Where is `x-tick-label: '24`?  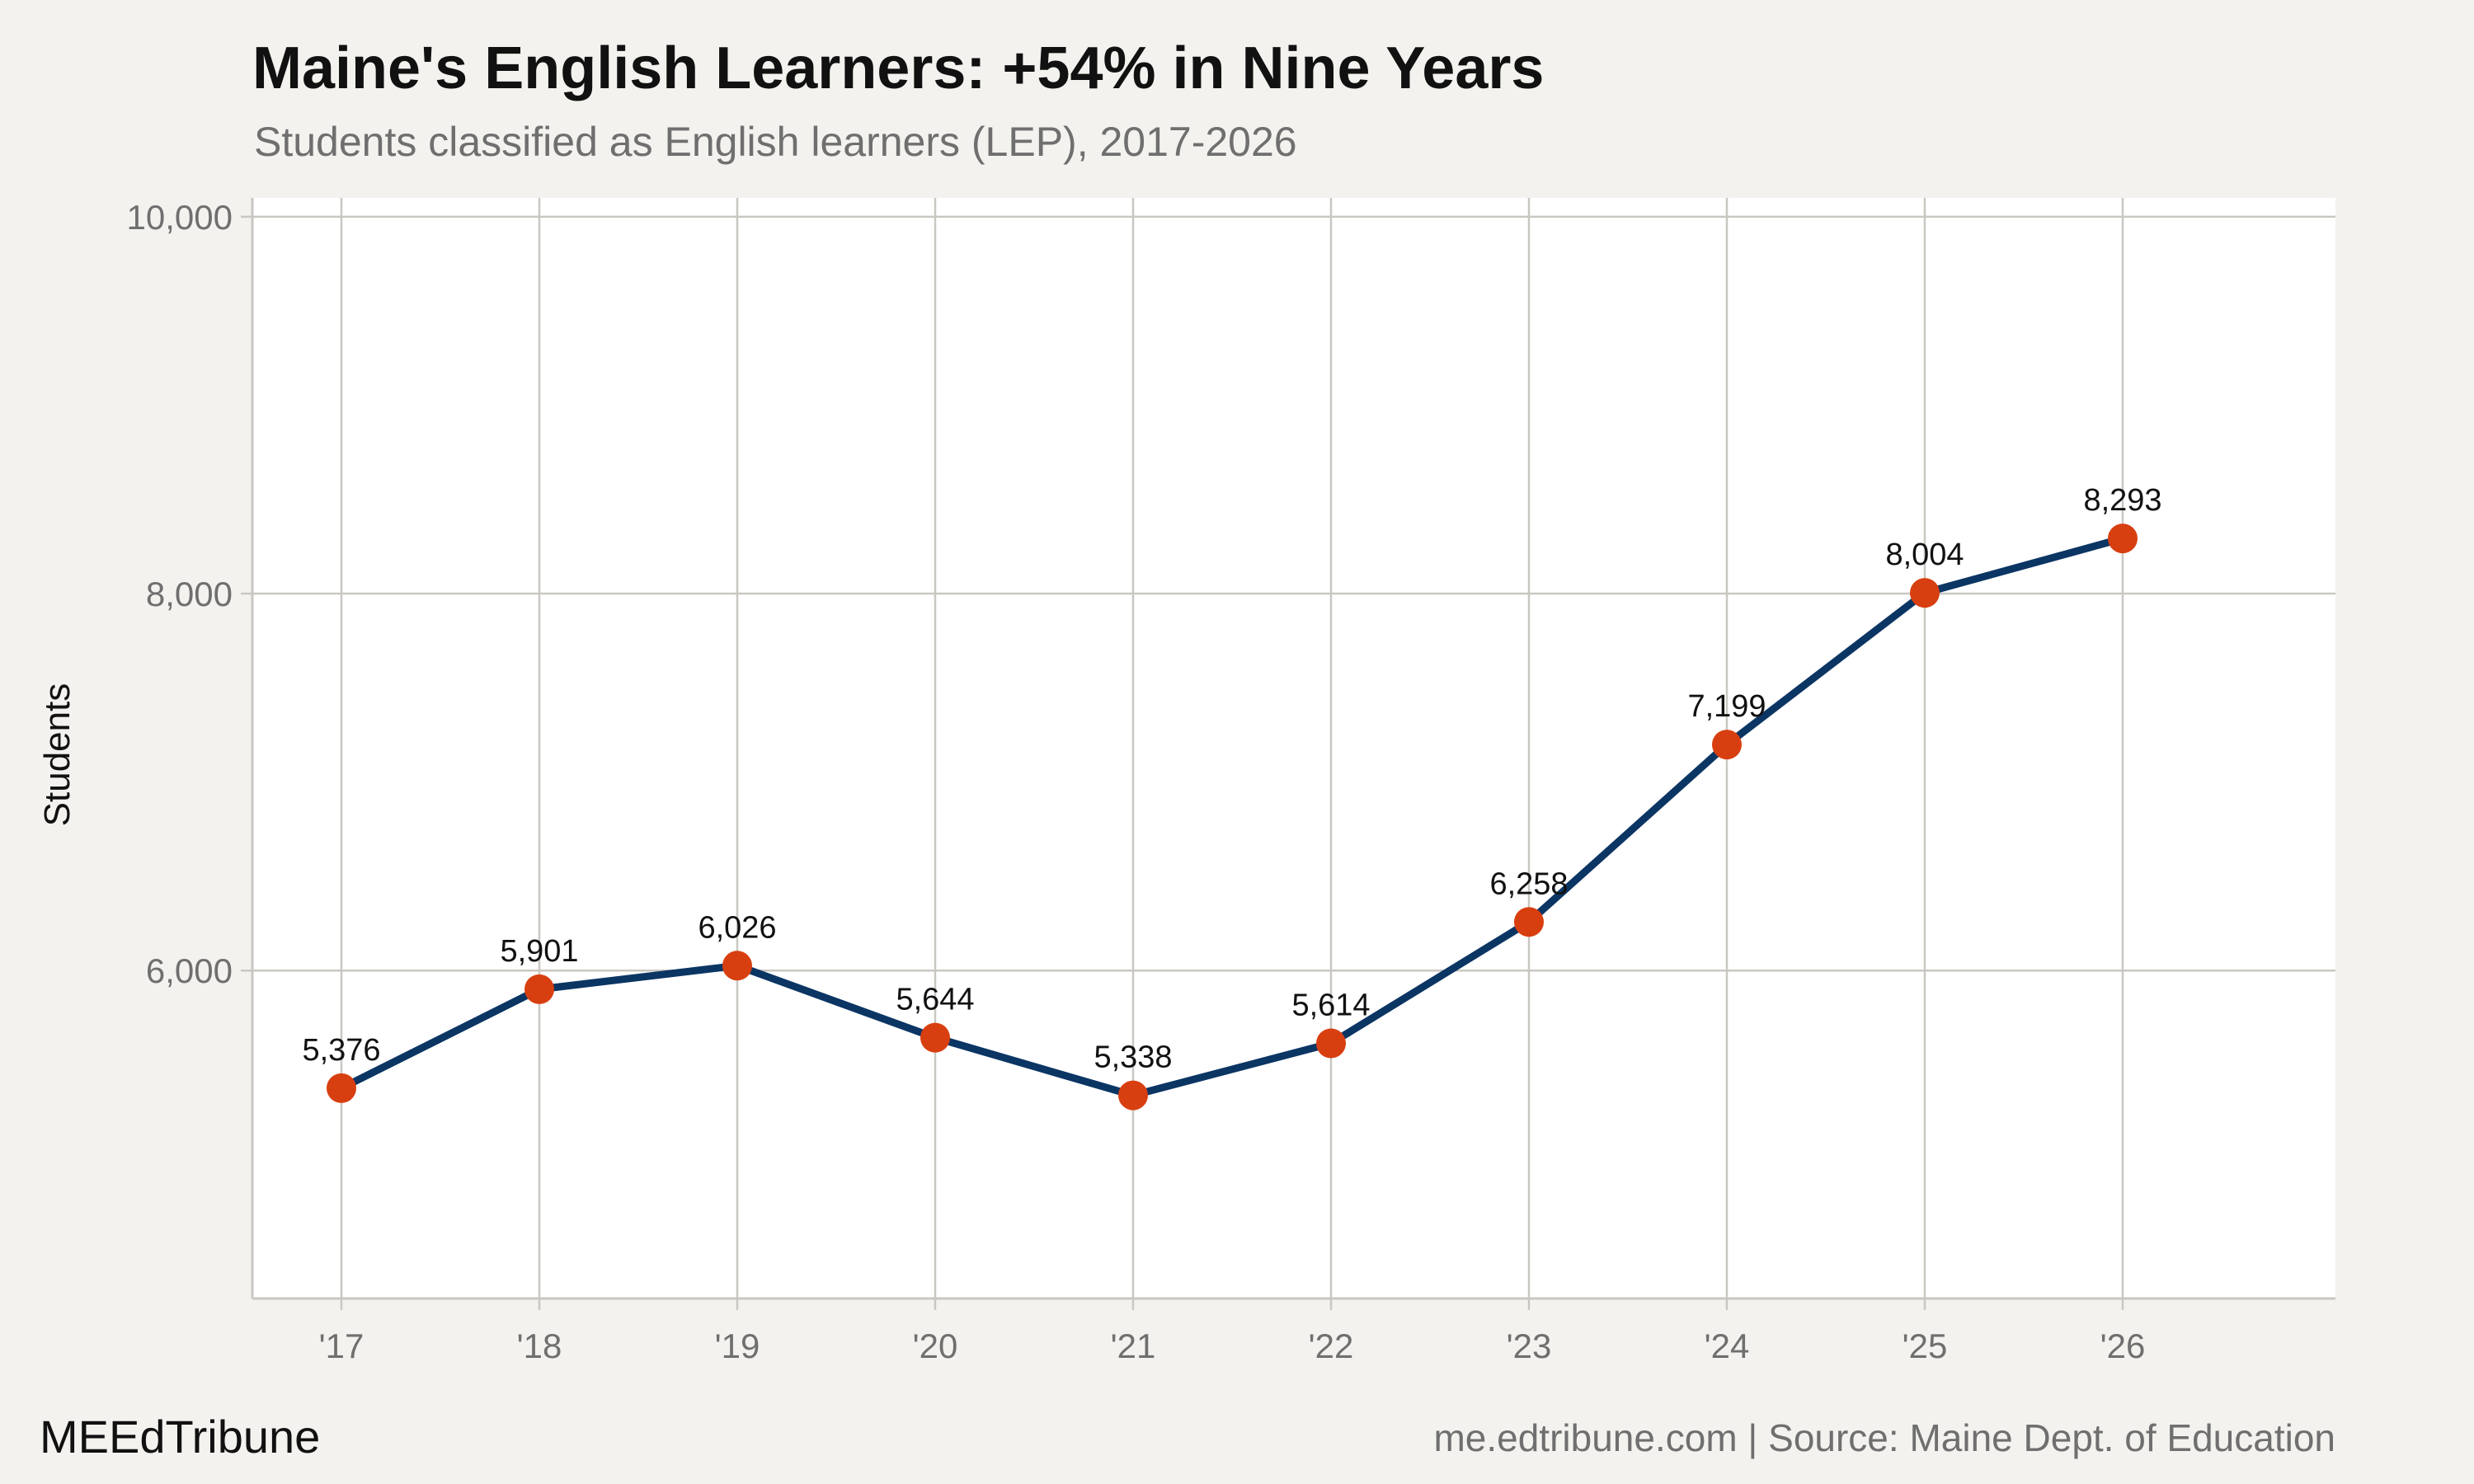
x-tick-label: '24 is located at coordinates (1727, 1346).